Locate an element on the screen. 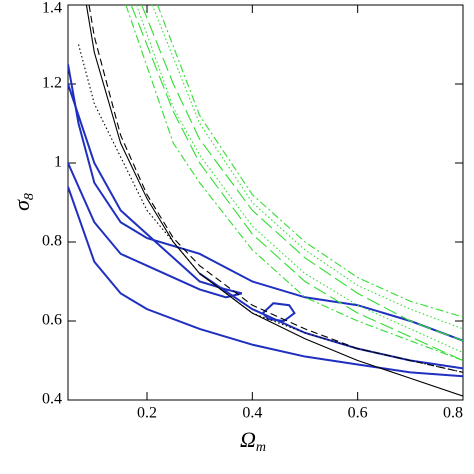 The height and width of the screenshot is (474, 474). x-label-subscript: m is located at coordinates (261, 447).